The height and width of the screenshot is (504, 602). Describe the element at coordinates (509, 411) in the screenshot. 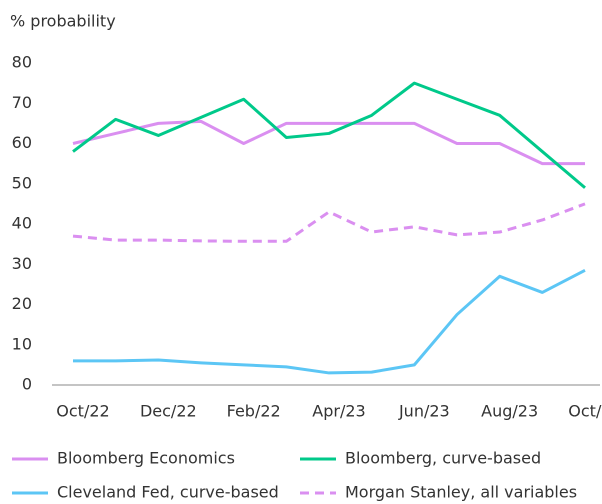

I see `x-tick-label: Aug/23` at that location.